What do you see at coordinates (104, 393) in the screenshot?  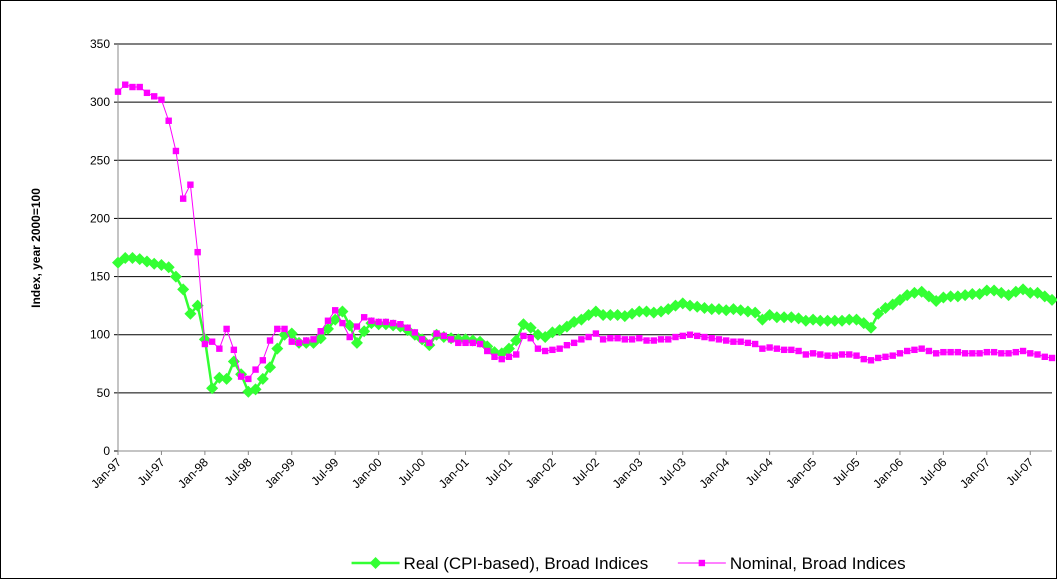 I see `y-tick-label: 50` at bounding box center [104, 393].